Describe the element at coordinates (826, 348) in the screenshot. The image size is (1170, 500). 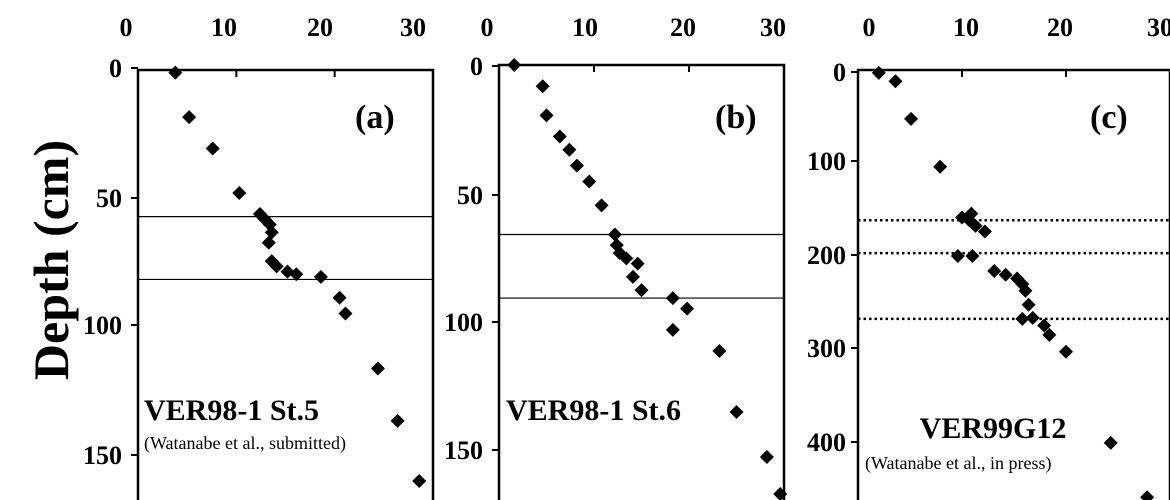
I see `y-tick-label: 300` at that location.